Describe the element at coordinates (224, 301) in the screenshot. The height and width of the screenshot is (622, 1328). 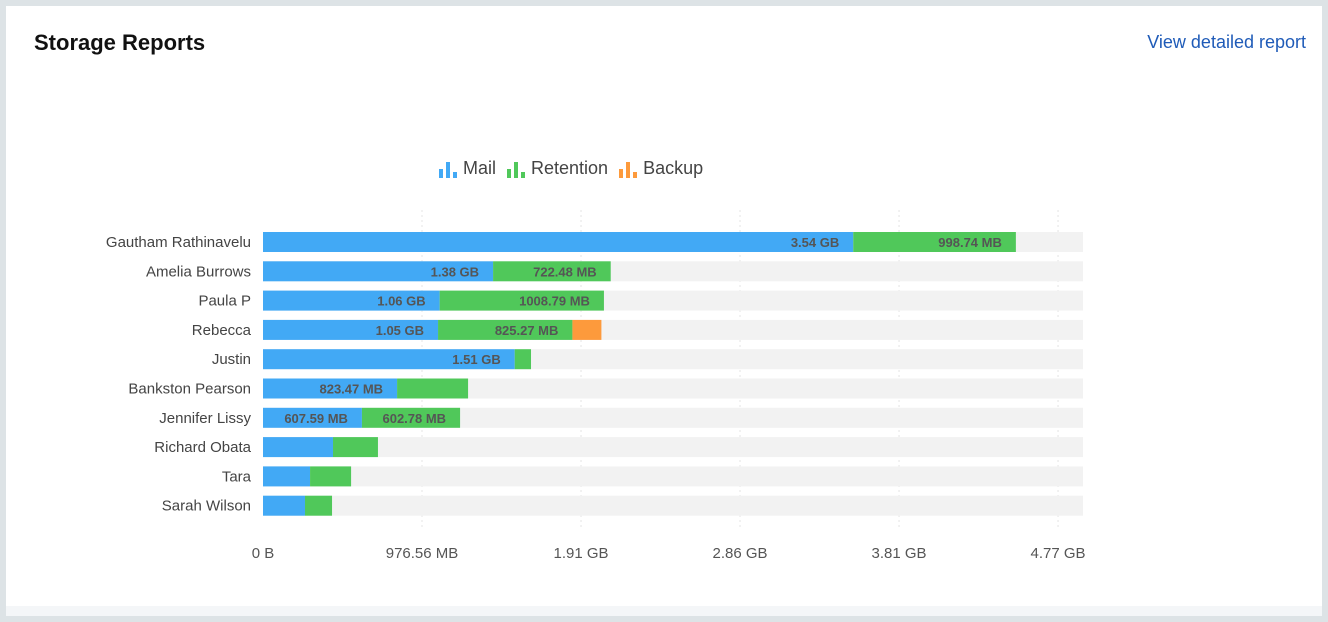
I see `y-category-label: Paula P` at that location.